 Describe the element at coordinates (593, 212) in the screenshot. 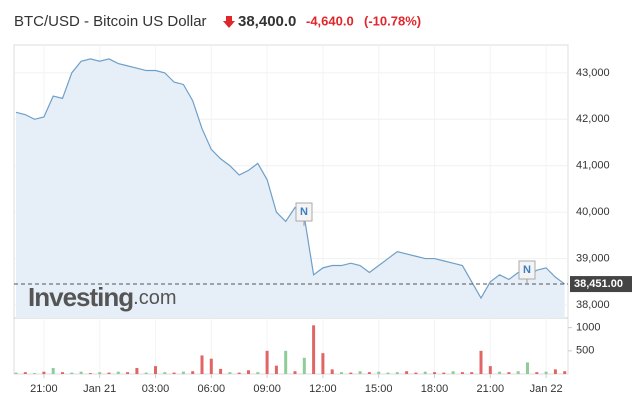

I see `y-tick-label: 40,000` at that location.